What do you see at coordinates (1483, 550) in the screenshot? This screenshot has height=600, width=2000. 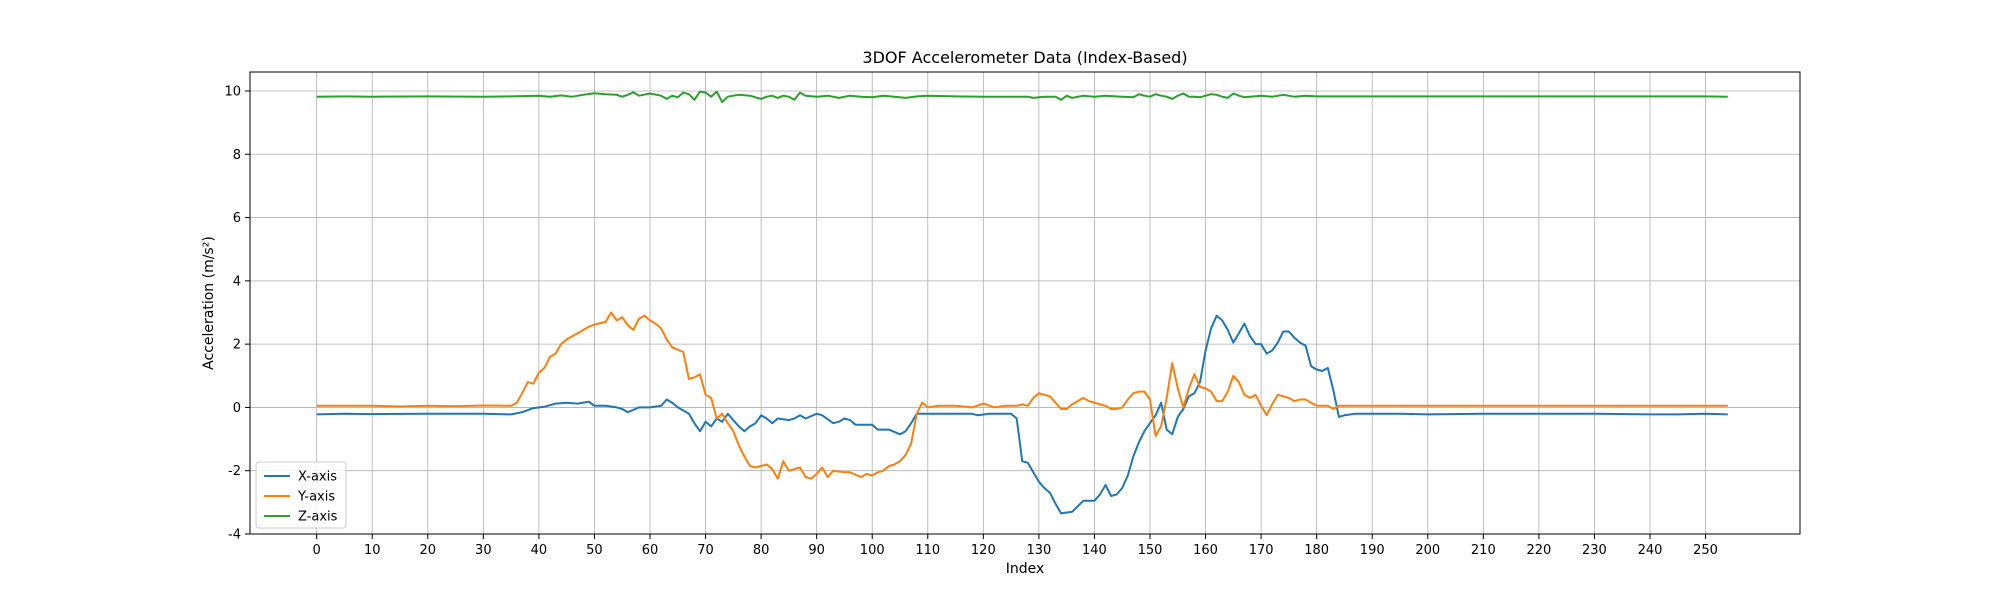 I see `x-tick-label: 210` at bounding box center [1483, 550].